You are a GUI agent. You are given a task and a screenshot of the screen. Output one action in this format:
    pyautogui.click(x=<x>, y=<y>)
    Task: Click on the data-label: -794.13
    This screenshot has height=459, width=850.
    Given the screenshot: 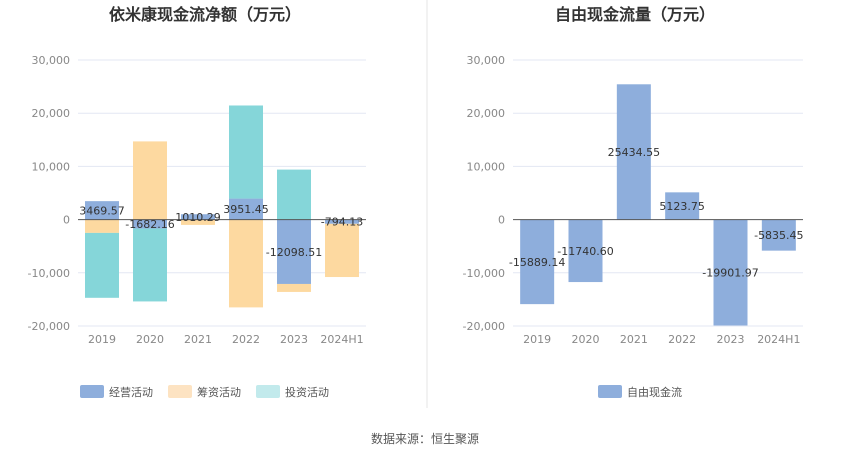 What is the action you would take?
    pyautogui.click(x=342, y=222)
    